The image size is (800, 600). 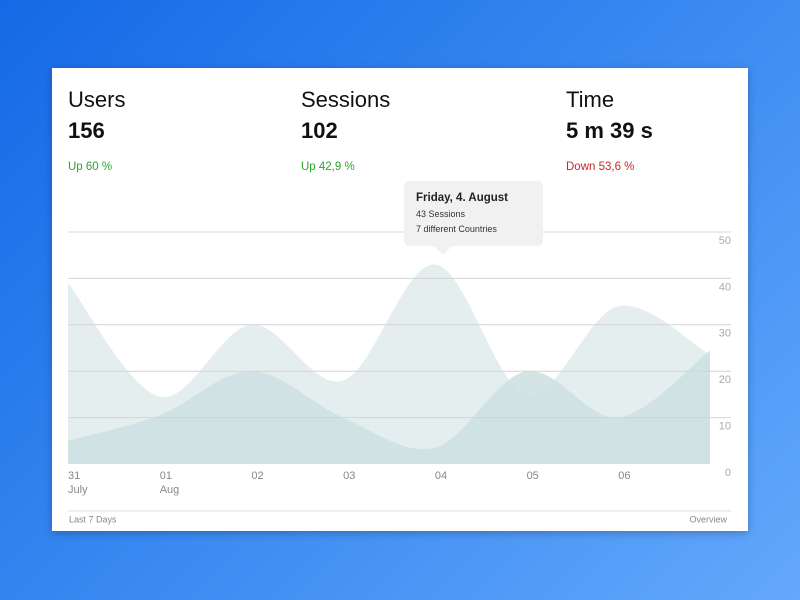 I want to click on y-tick-label: 30, so click(x=725, y=334).